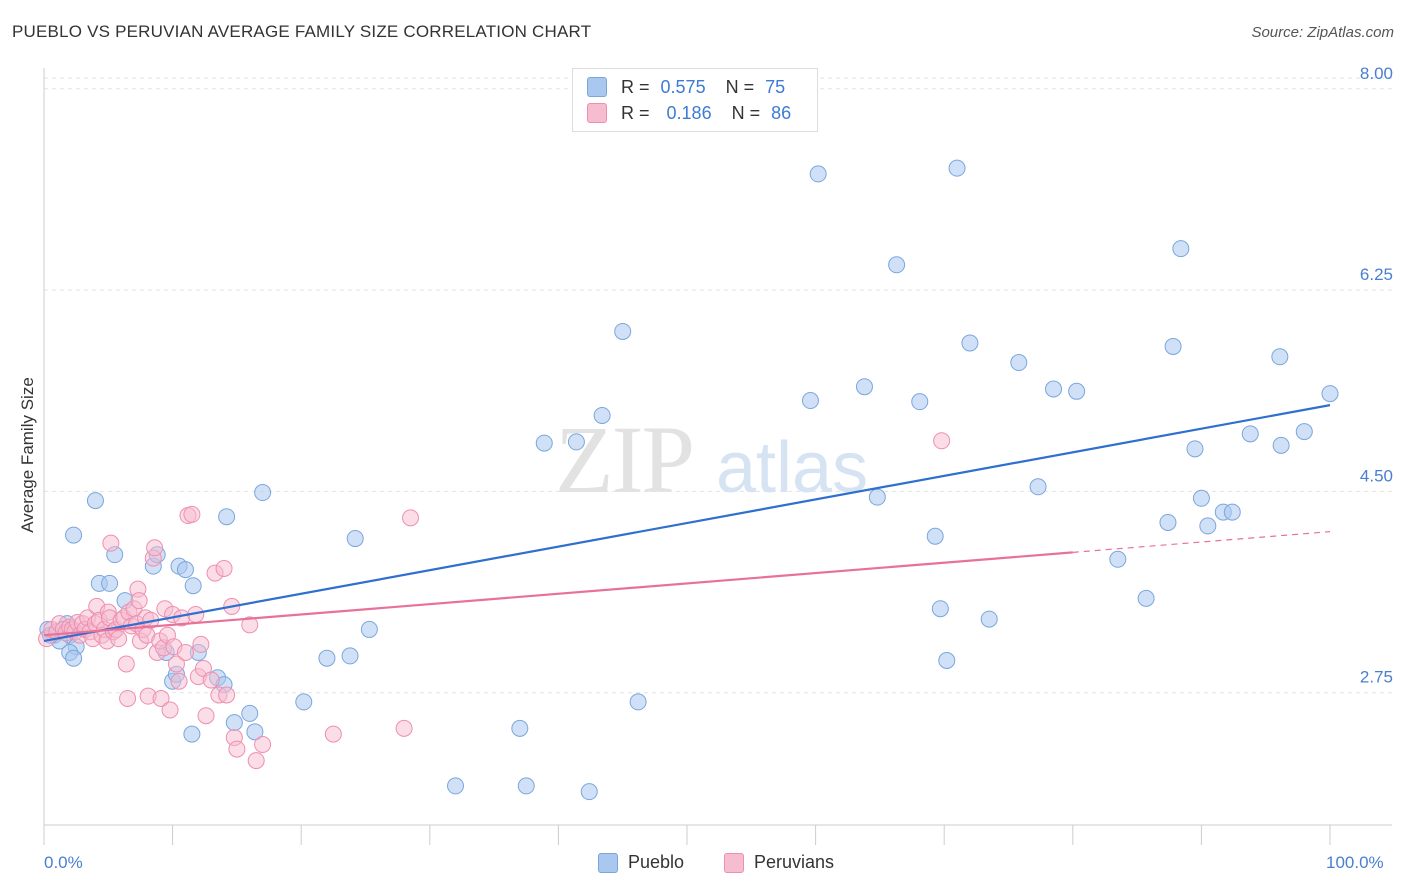  I want to click on x-axis-max-label: 100.0%, so click(1355, 862).